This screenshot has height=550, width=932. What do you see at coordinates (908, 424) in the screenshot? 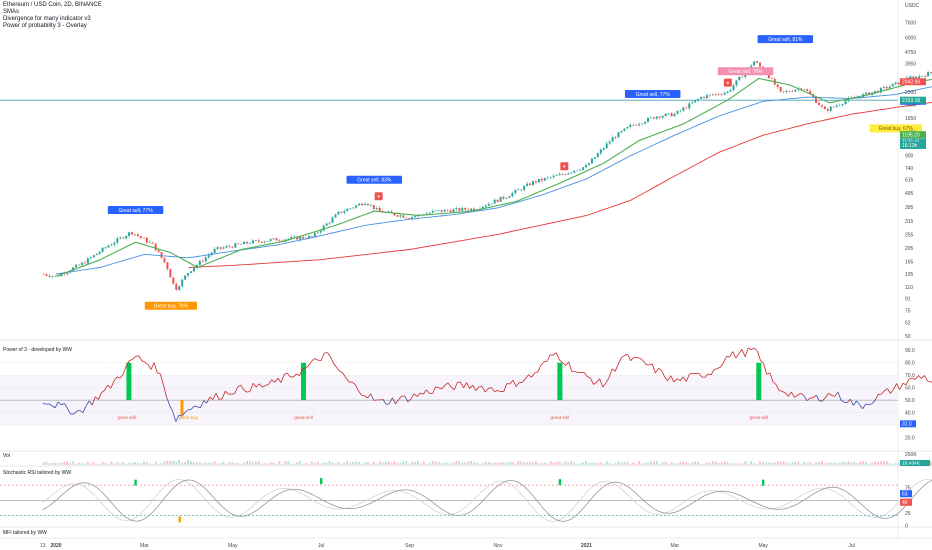
I see `power-last-box` at bounding box center [908, 424].